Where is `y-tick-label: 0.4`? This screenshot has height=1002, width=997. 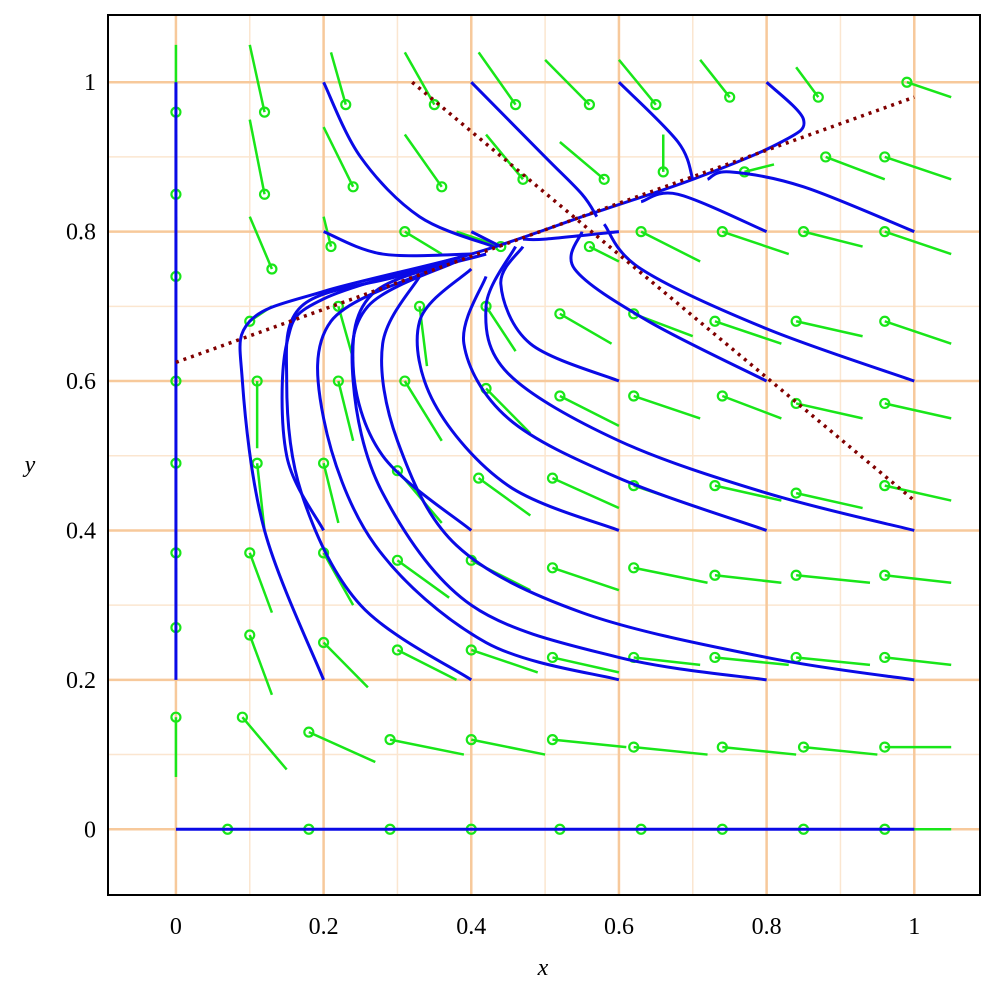
y-tick-label: 0.4 is located at coordinates (81, 531).